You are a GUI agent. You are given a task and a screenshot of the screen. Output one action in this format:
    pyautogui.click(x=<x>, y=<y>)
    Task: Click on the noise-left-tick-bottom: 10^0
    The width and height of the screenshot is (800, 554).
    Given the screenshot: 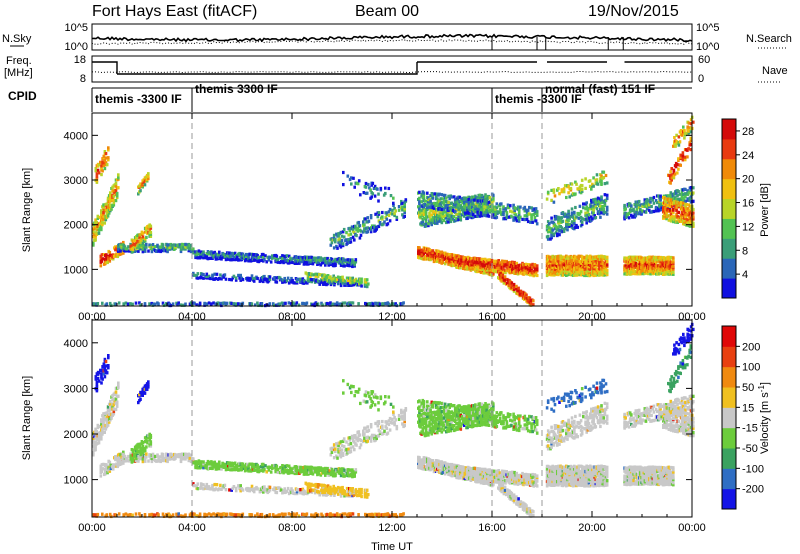 What is the action you would take?
    pyautogui.click(x=76, y=47)
    